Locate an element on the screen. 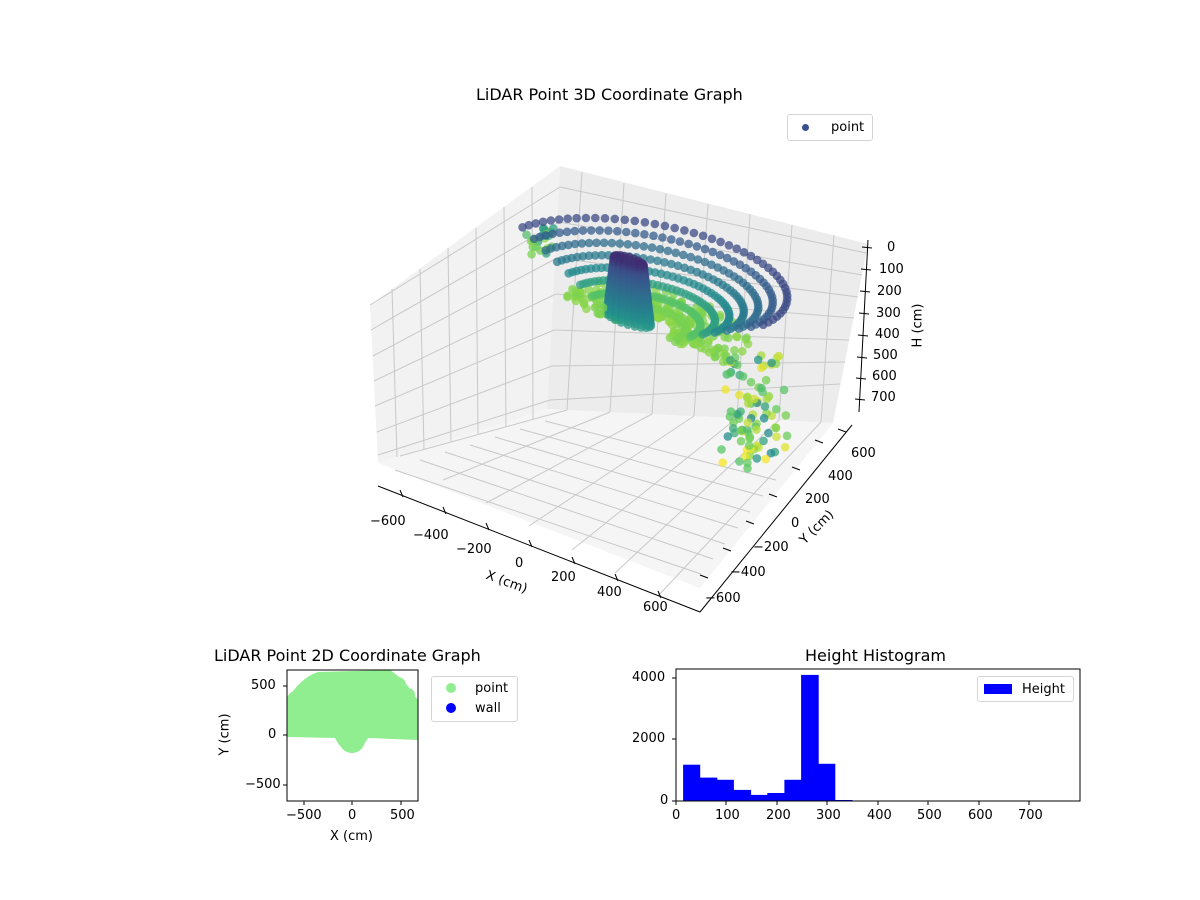 This screenshot has height=900, width=1200. x-tick-label: 0 is located at coordinates (519, 563).